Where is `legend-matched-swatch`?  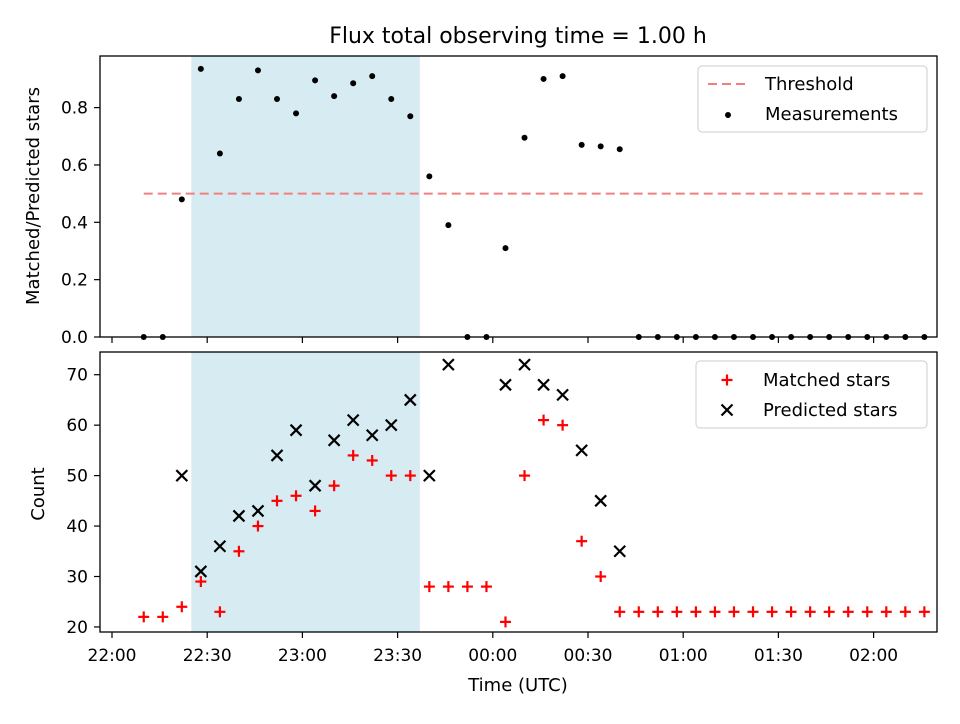 legend-matched-swatch is located at coordinates (727, 380).